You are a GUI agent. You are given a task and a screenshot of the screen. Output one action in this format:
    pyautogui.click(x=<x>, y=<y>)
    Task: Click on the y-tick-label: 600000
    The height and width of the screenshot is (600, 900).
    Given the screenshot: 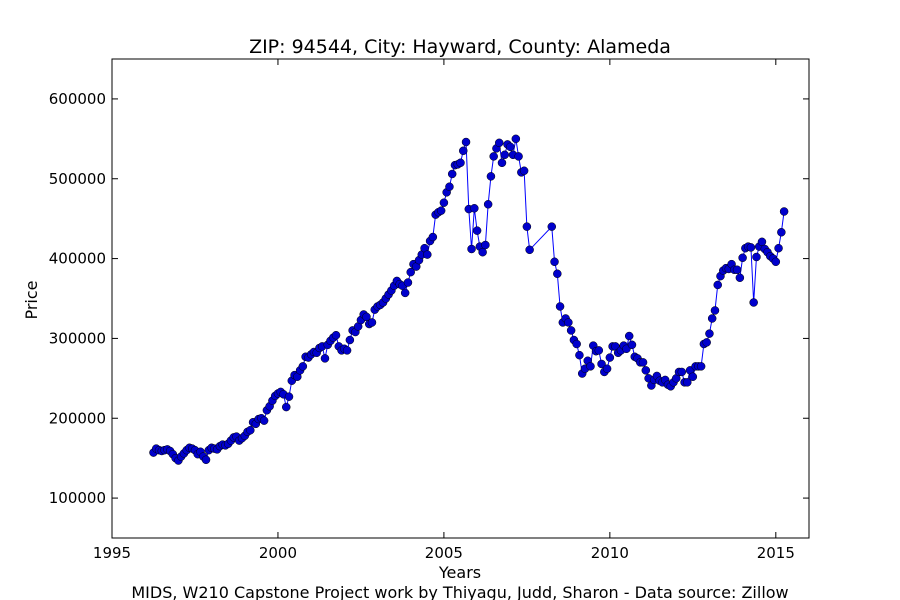 What is the action you would take?
    pyautogui.click(x=77, y=99)
    